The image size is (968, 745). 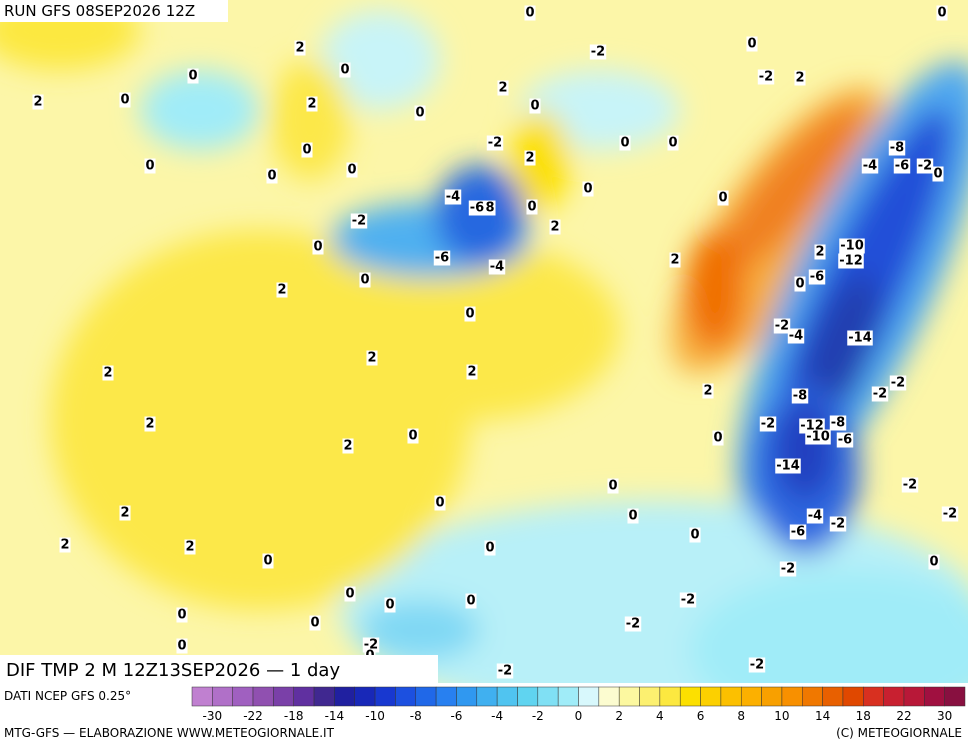 I want to click on legend-label: 4, so click(x=660, y=716).